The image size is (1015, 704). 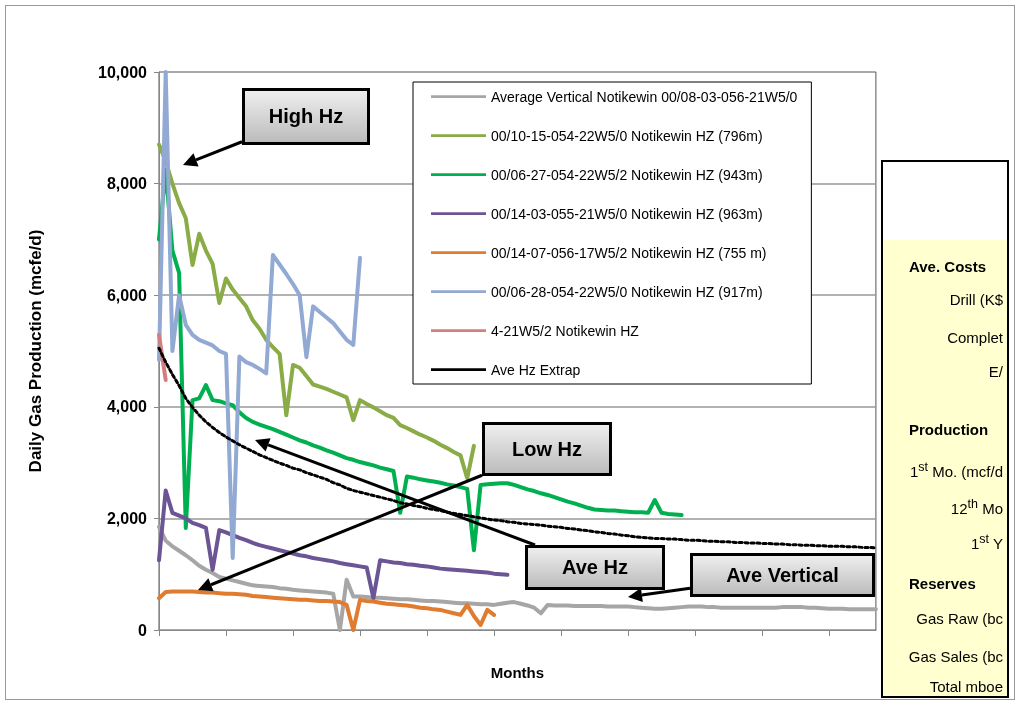 What do you see at coordinates (629, 252) in the screenshot?
I see `legend-label: 00/14-07-056-17W5/2 Notikewin HZ (755 m)` at bounding box center [629, 252].